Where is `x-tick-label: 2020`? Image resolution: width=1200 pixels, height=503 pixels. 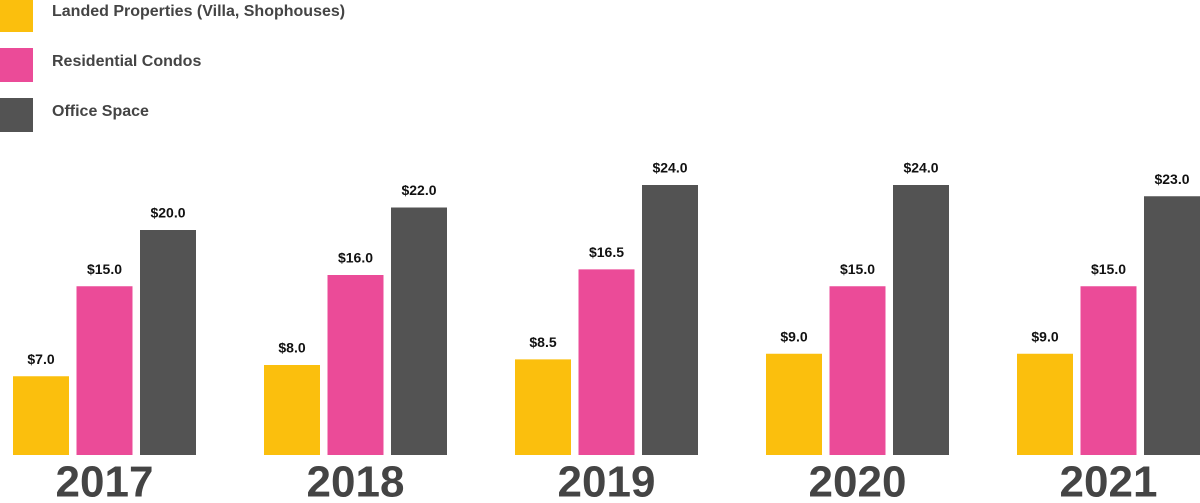
x-tick-label: 2020 is located at coordinates (858, 480).